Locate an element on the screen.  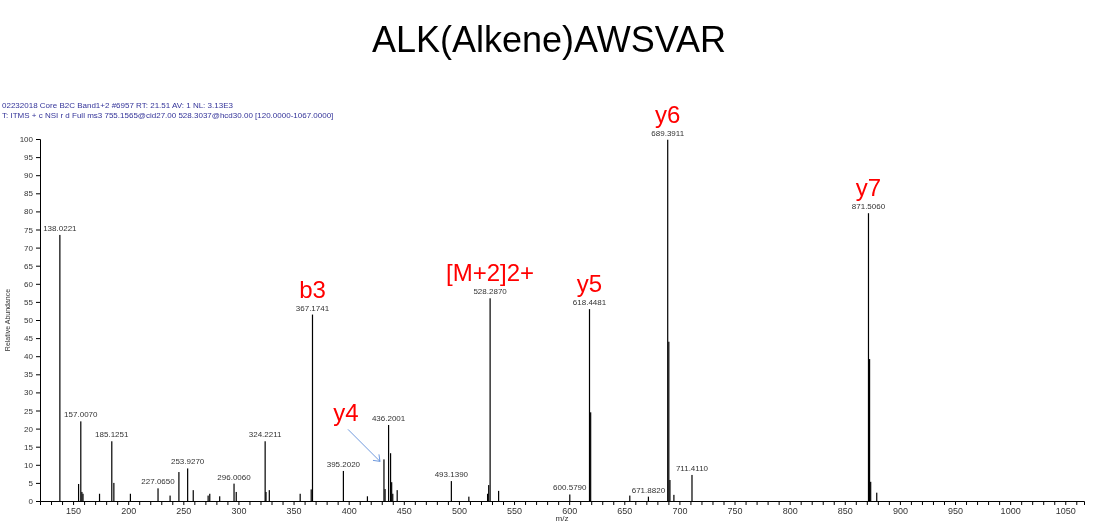
x-tick-label: 200 is located at coordinates (129, 511).